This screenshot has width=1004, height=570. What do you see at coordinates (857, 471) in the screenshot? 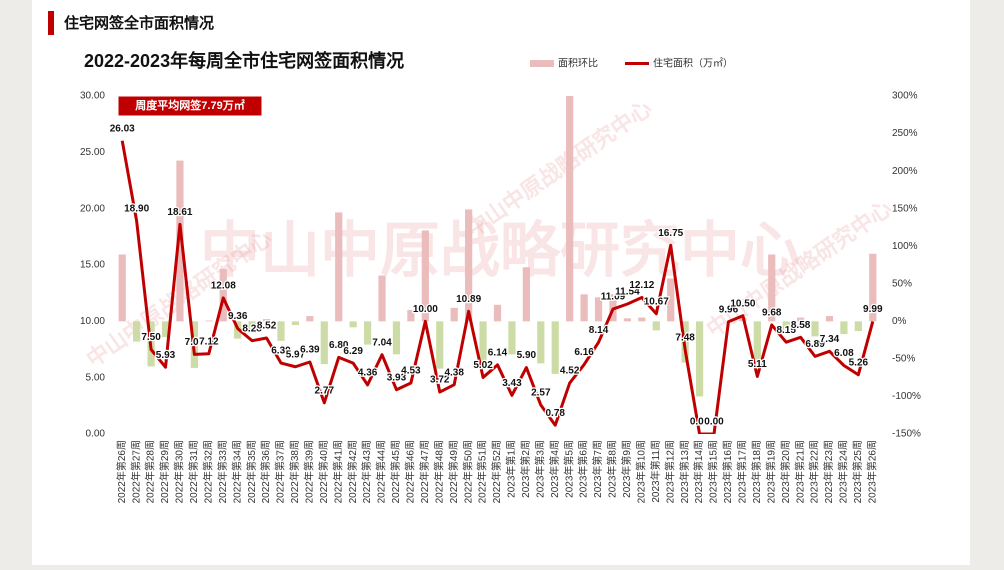
I see `x-tick-label: 2023年第25周` at bounding box center [857, 471].